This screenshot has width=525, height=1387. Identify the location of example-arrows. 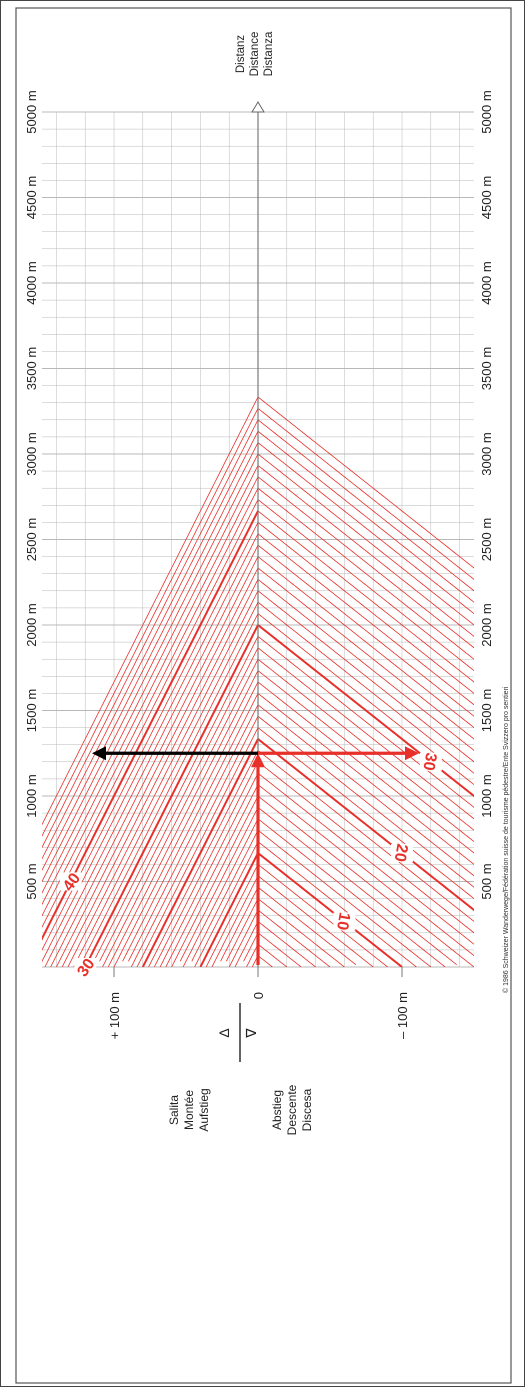
(255, 855).